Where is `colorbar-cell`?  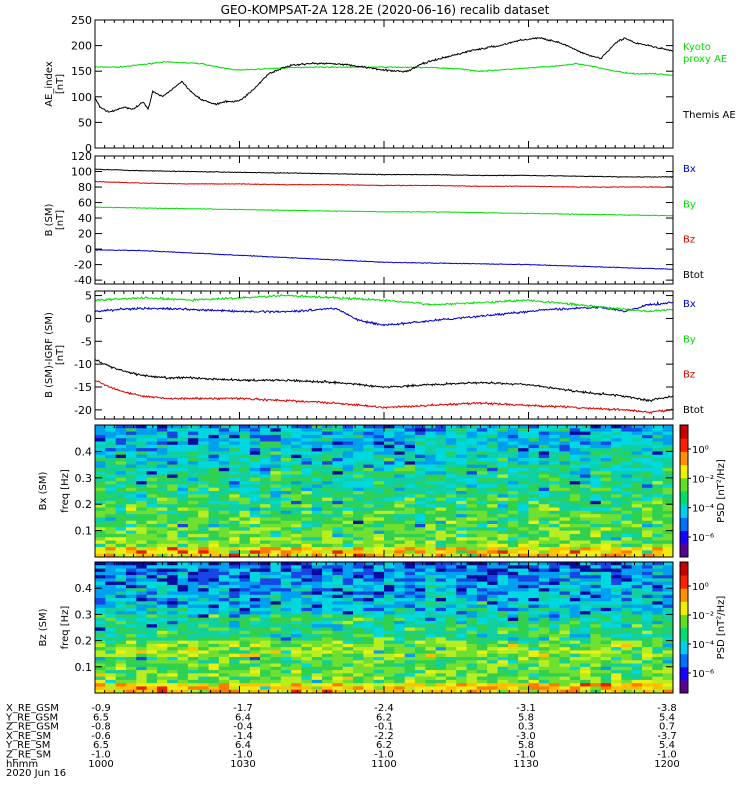
colorbar-cell is located at coordinates (684, 437).